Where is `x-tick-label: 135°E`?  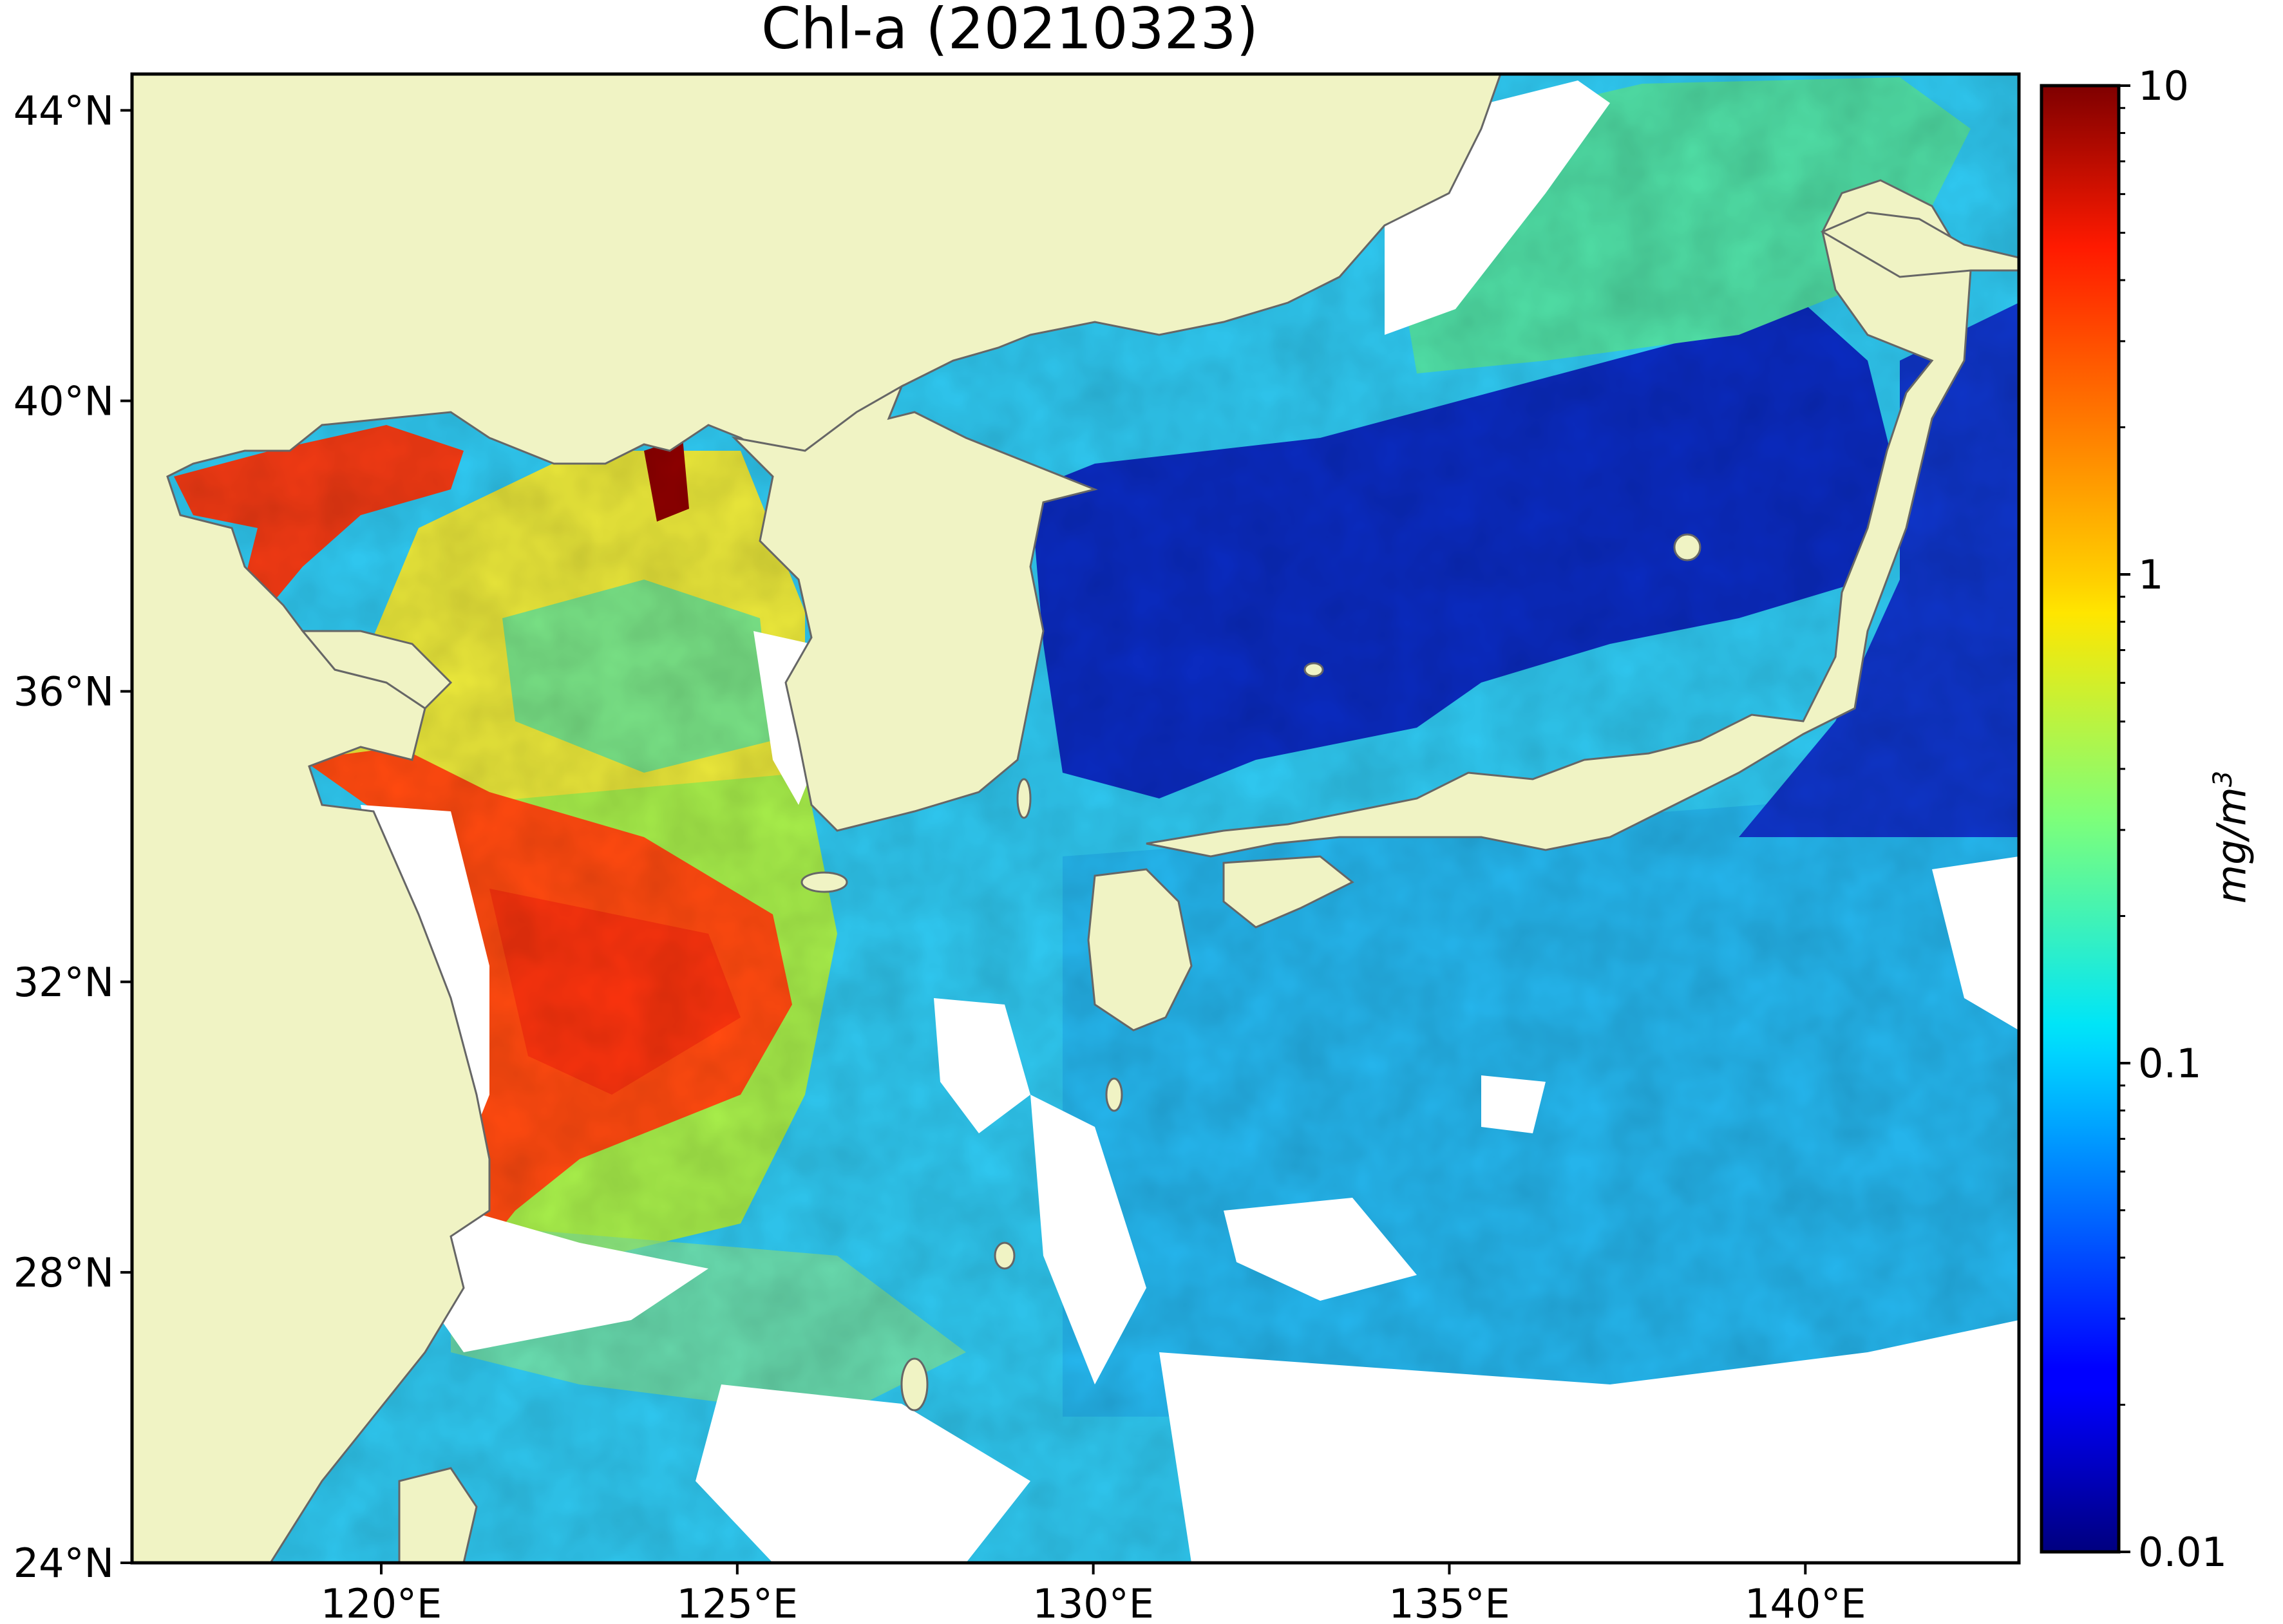 x-tick-label: 135°E is located at coordinates (1449, 1602).